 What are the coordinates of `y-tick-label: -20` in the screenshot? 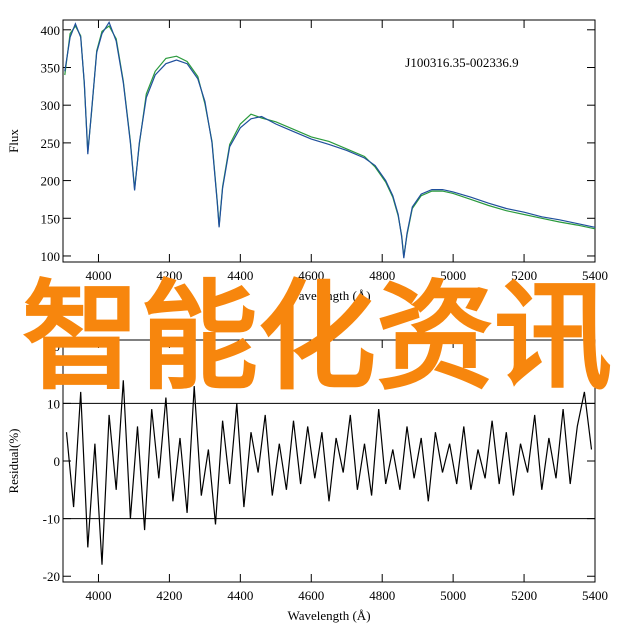 It's located at (51, 576).